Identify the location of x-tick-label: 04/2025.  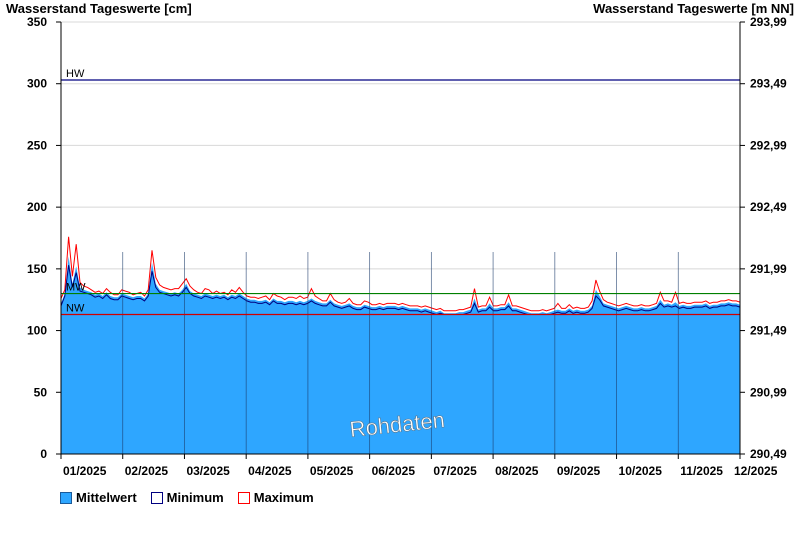
(270, 471).